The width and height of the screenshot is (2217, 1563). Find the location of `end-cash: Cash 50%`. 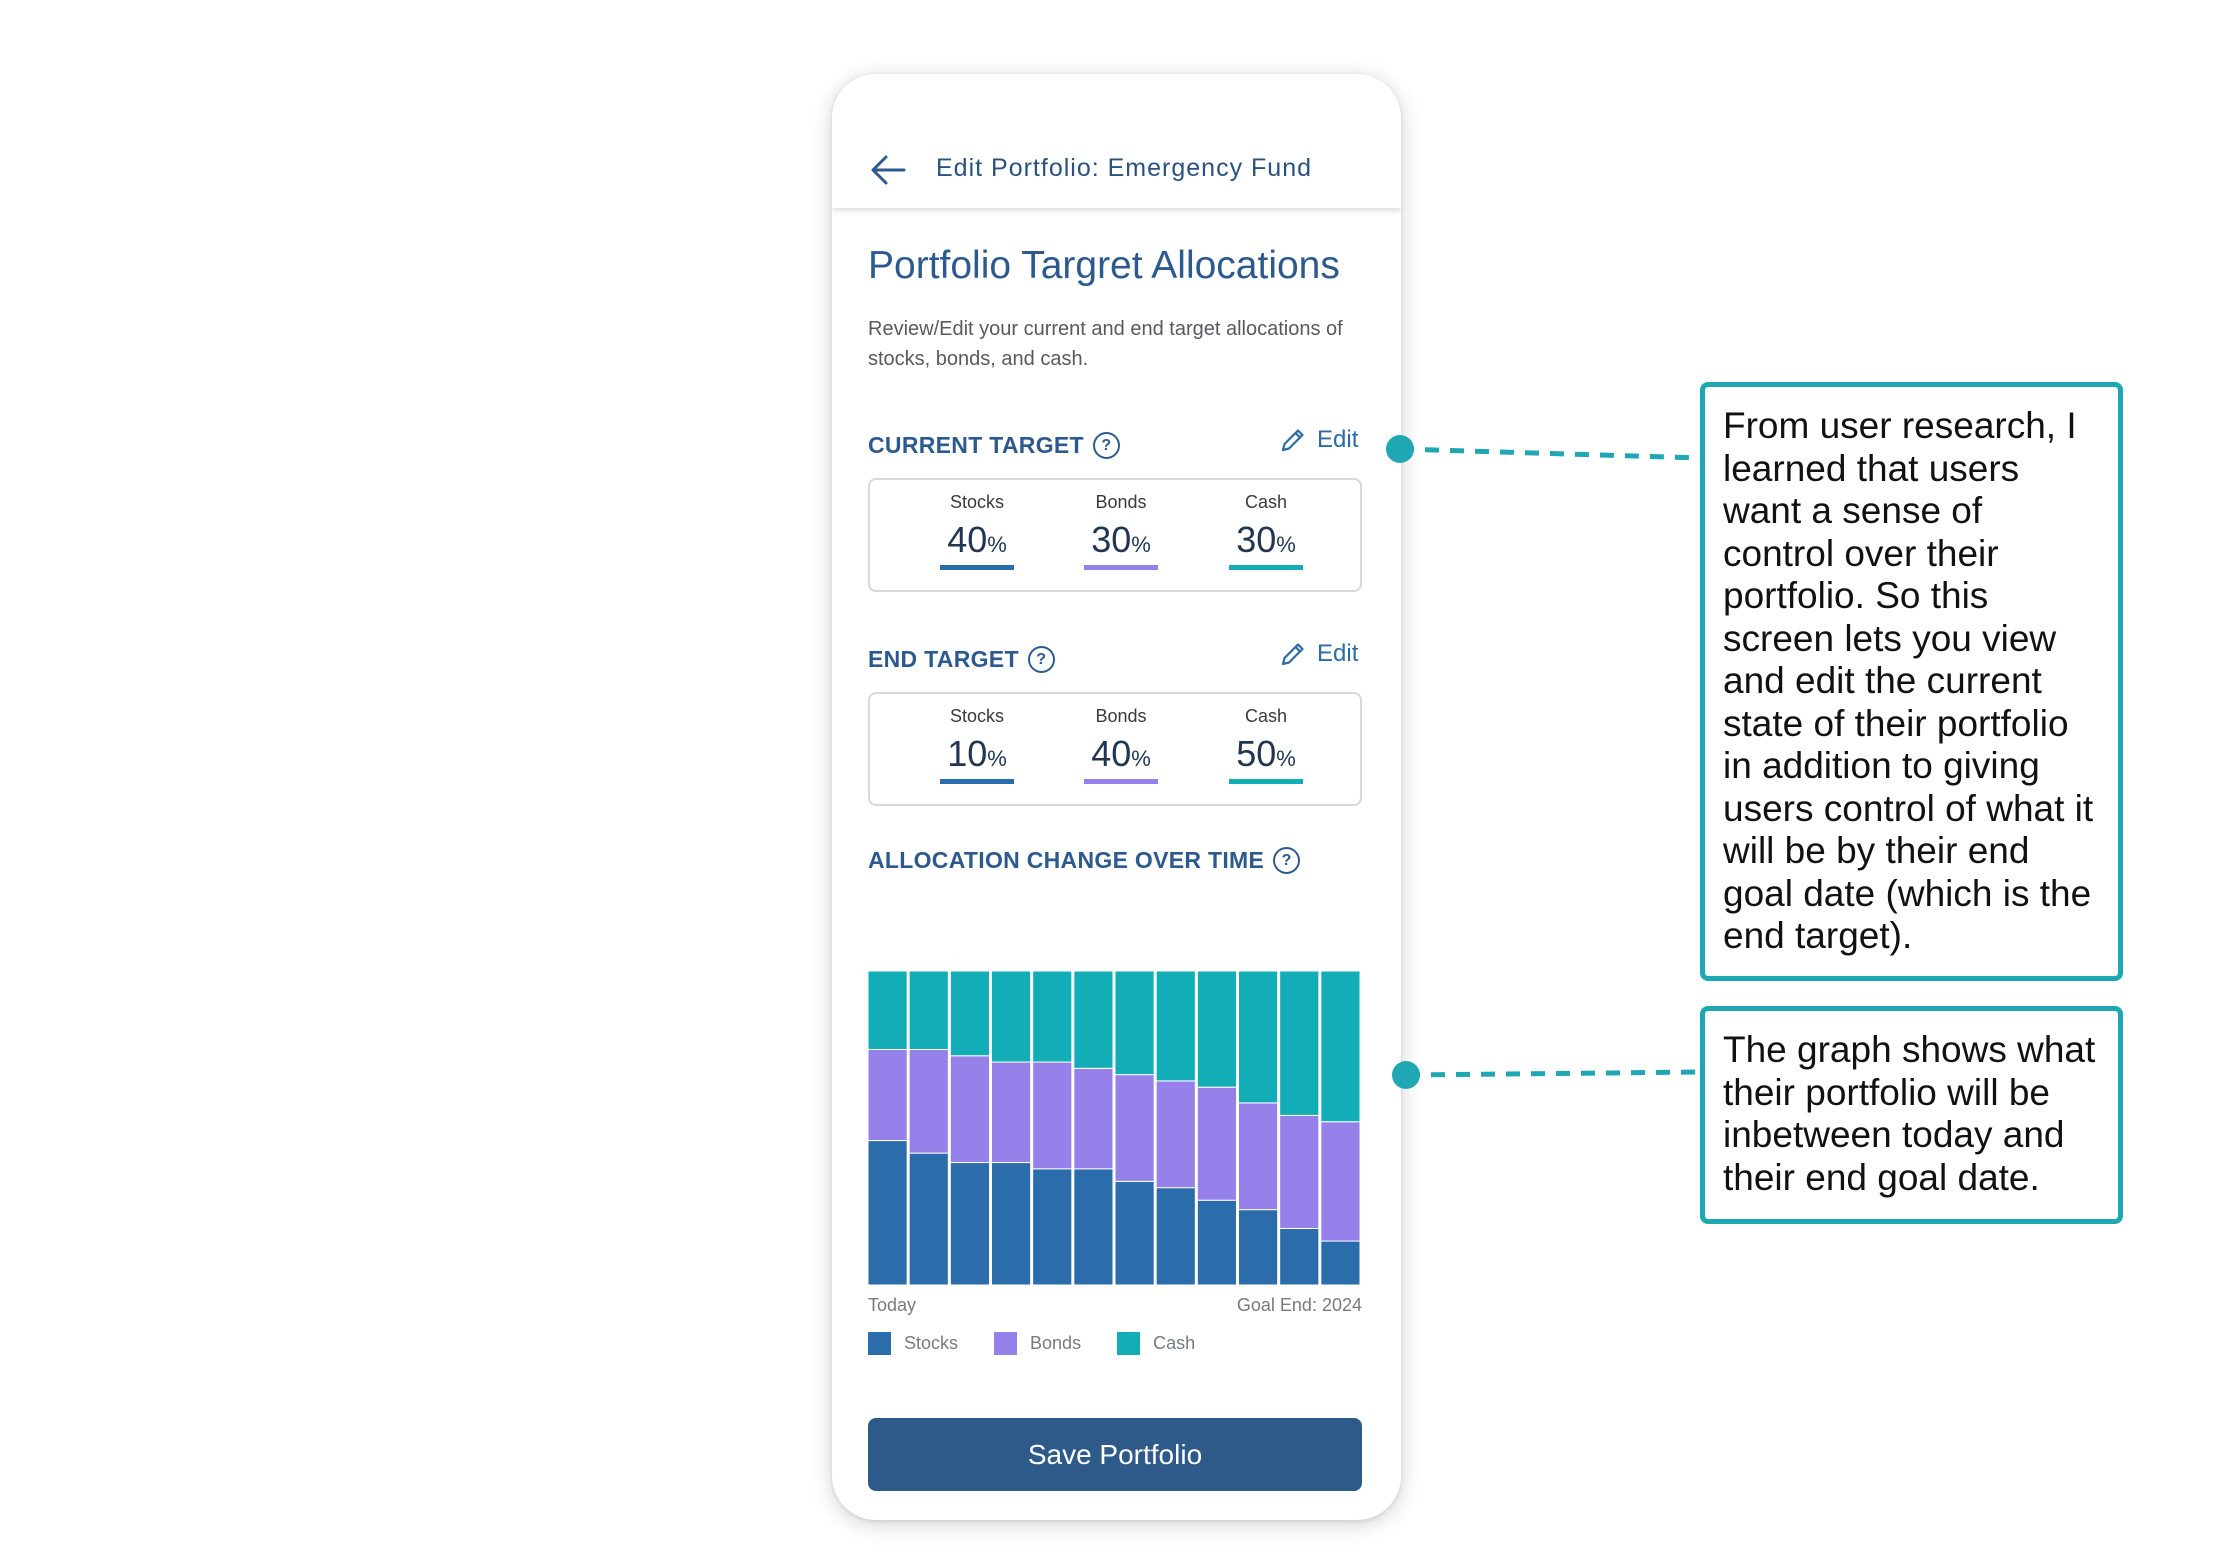

end-cash: Cash 50% is located at coordinates (1266, 745).